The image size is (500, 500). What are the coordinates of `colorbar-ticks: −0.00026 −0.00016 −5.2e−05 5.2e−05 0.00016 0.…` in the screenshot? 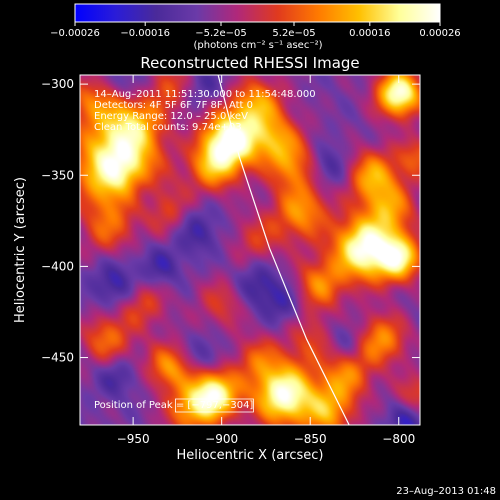 It's located at (255, 30).